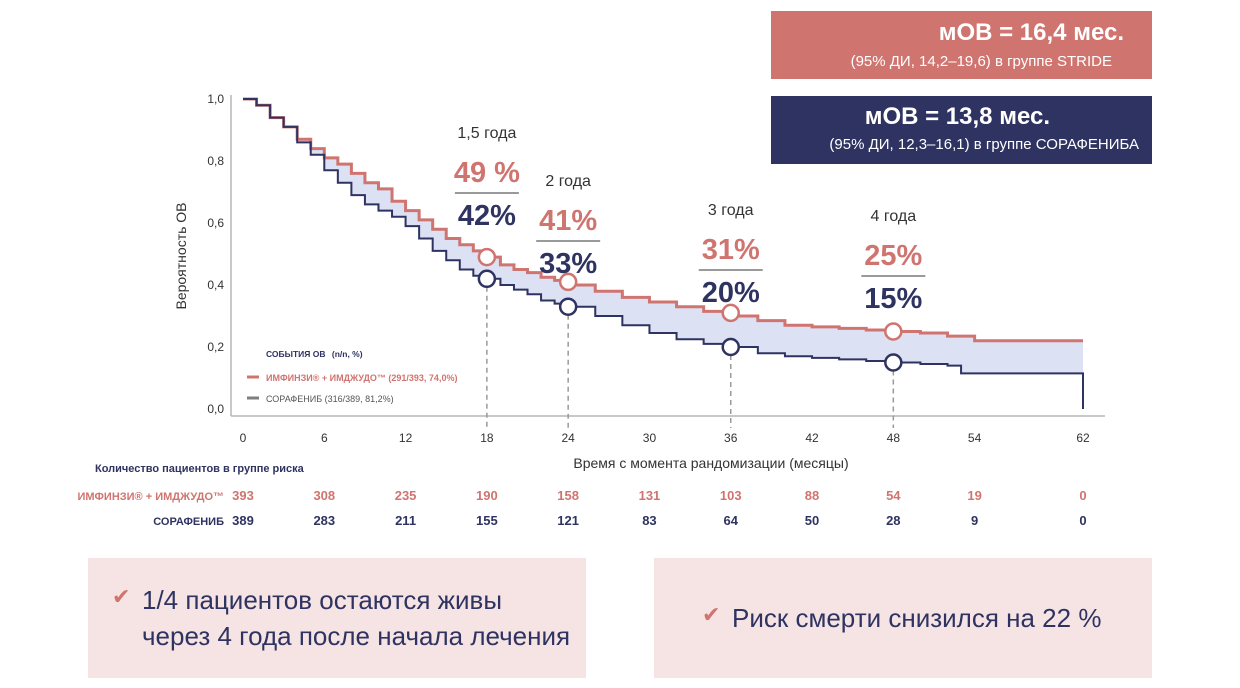  Describe the element at coordinates (893, 256) in the screenshot. I see `stride-timepoint-value: 25%` at that location.